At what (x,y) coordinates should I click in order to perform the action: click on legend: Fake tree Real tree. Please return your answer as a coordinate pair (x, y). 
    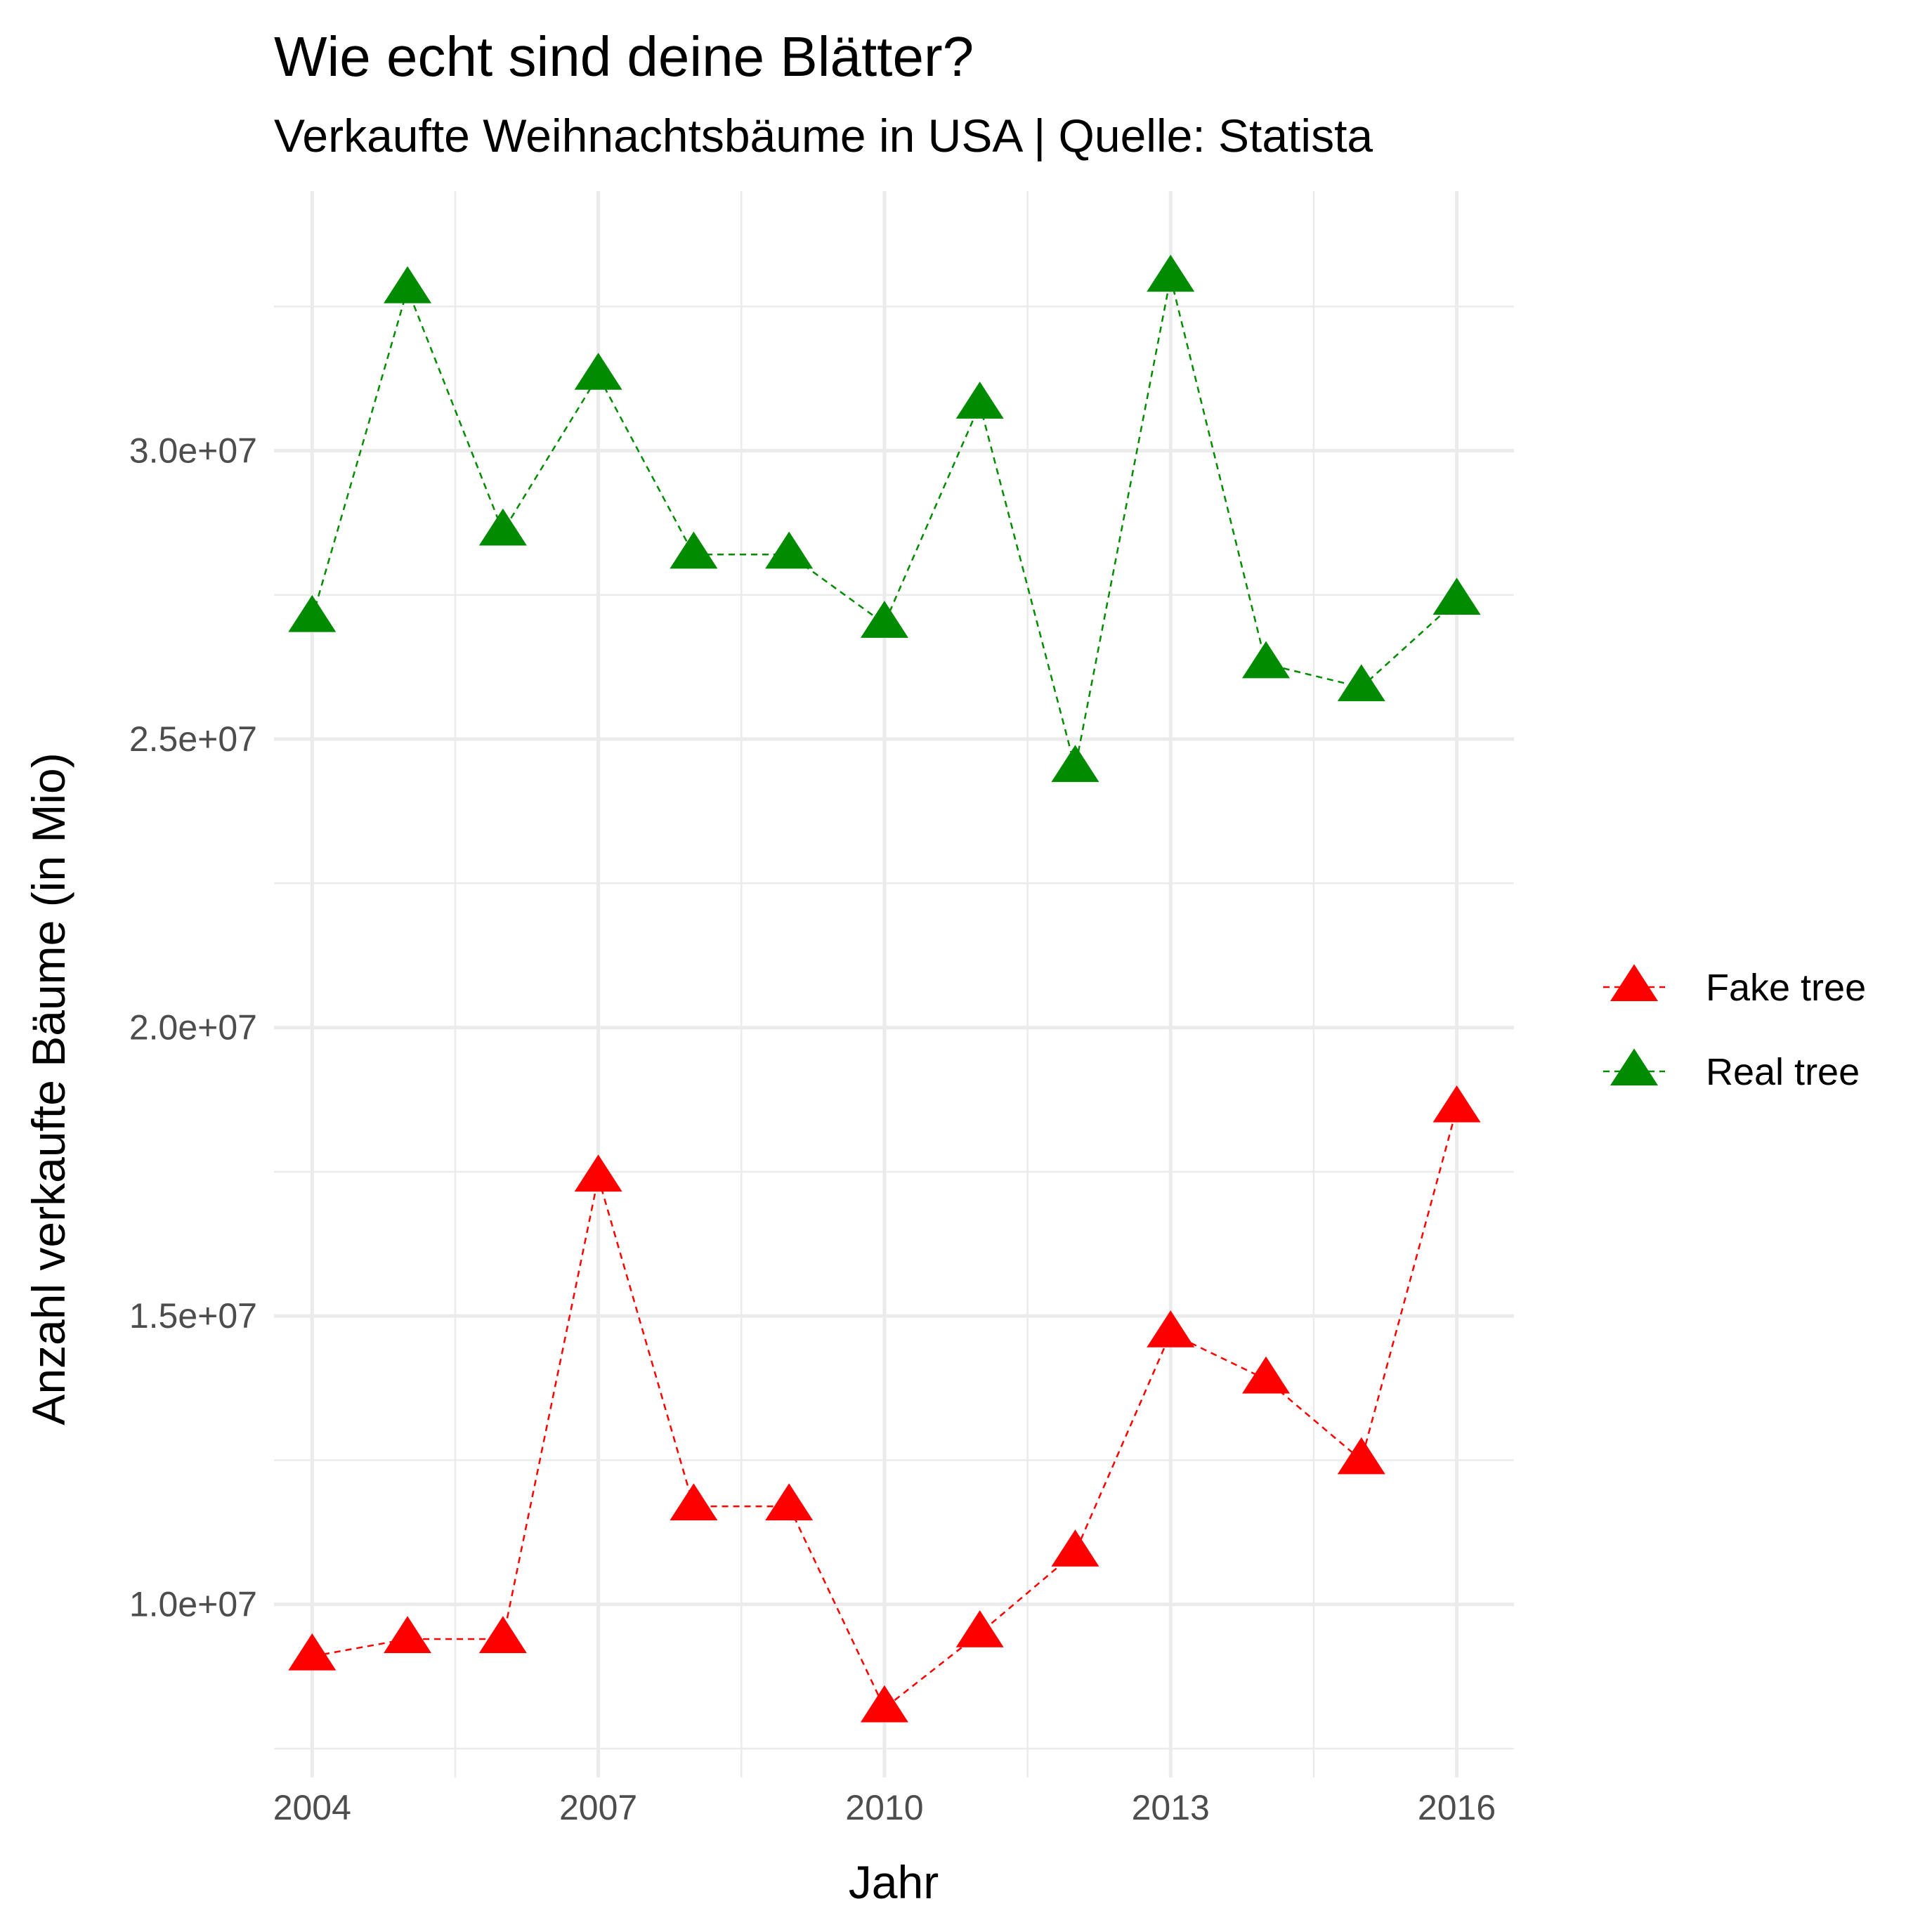
    Looking at the image, I should click on (1735, 1029).